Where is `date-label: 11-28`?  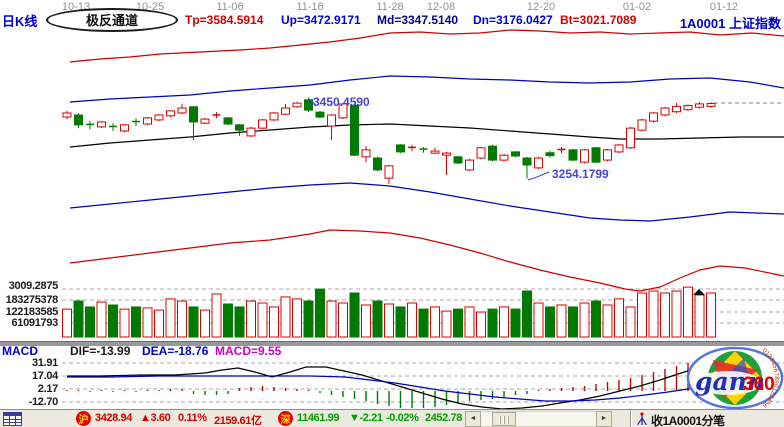 date-label: 11-28 is located at coordinates (390, 7).